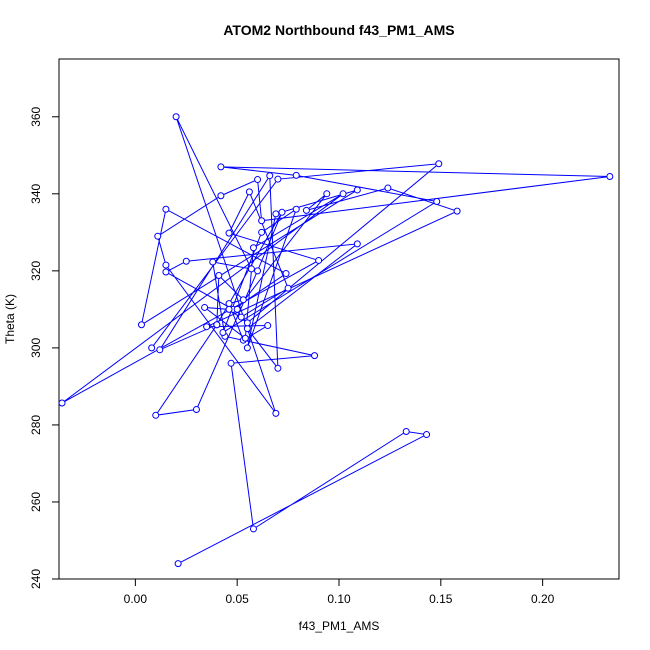  Describe the element at coordinates (36, 193) in the screenshot. I see `y-tick-label: 340` at that location.